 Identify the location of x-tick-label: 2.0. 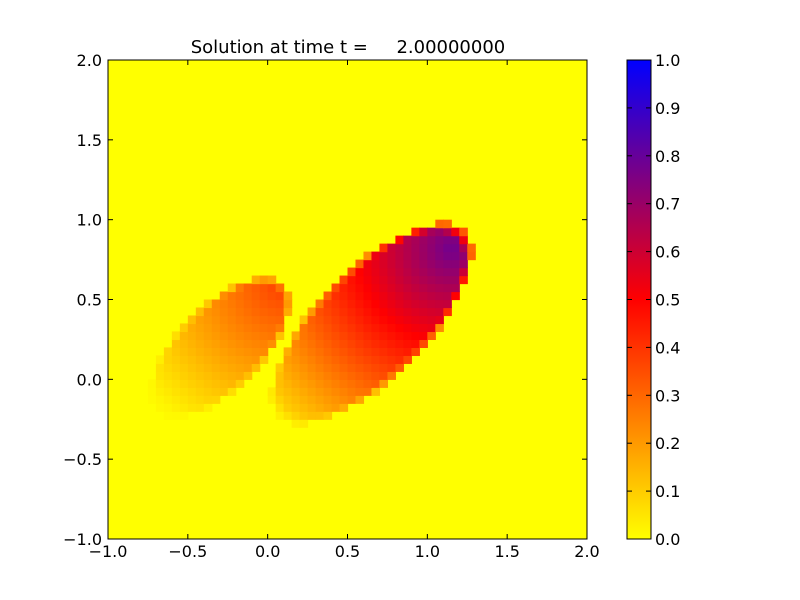
(586, 551).